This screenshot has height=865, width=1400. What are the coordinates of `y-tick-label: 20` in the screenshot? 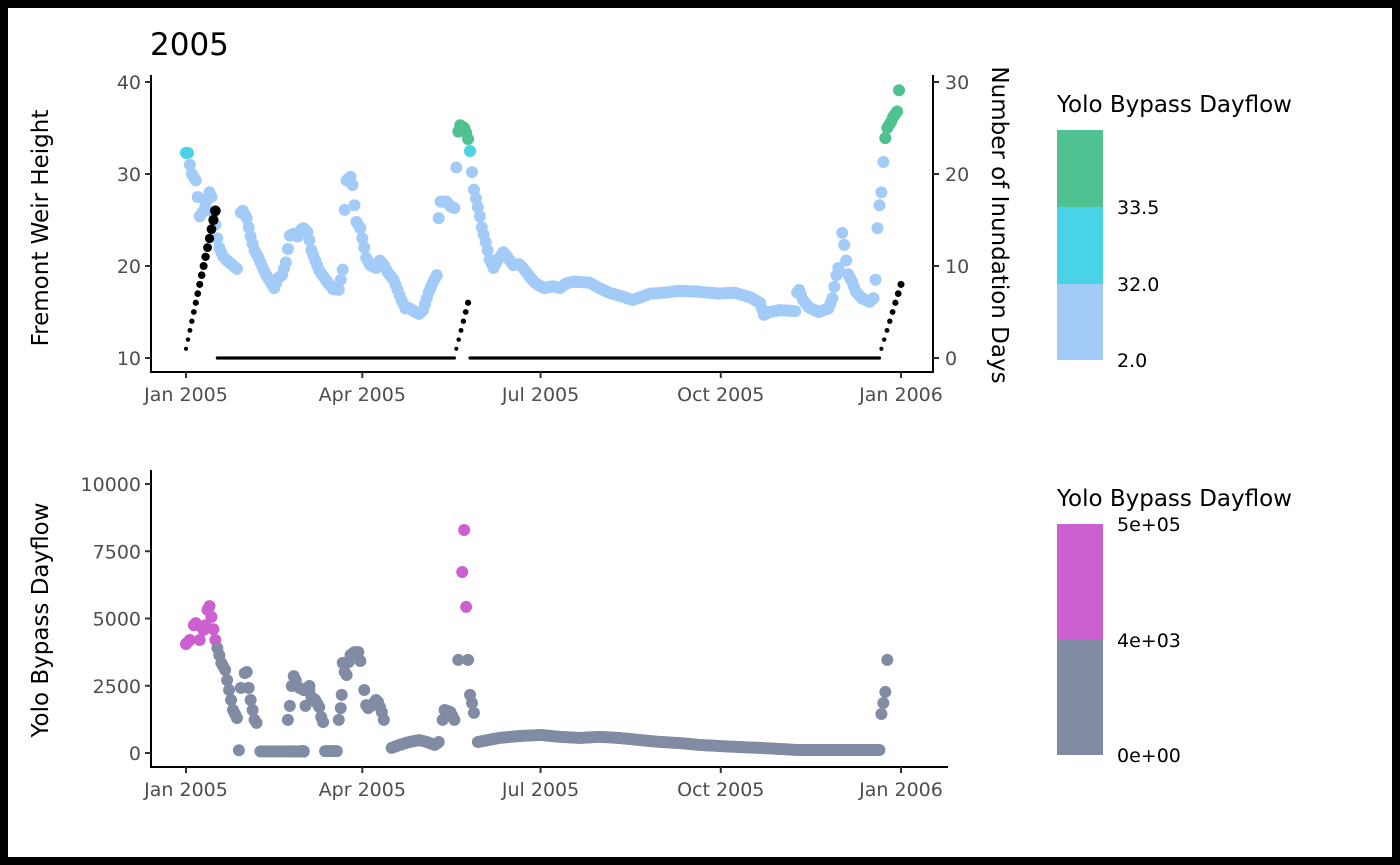 It's located at (129, 267).